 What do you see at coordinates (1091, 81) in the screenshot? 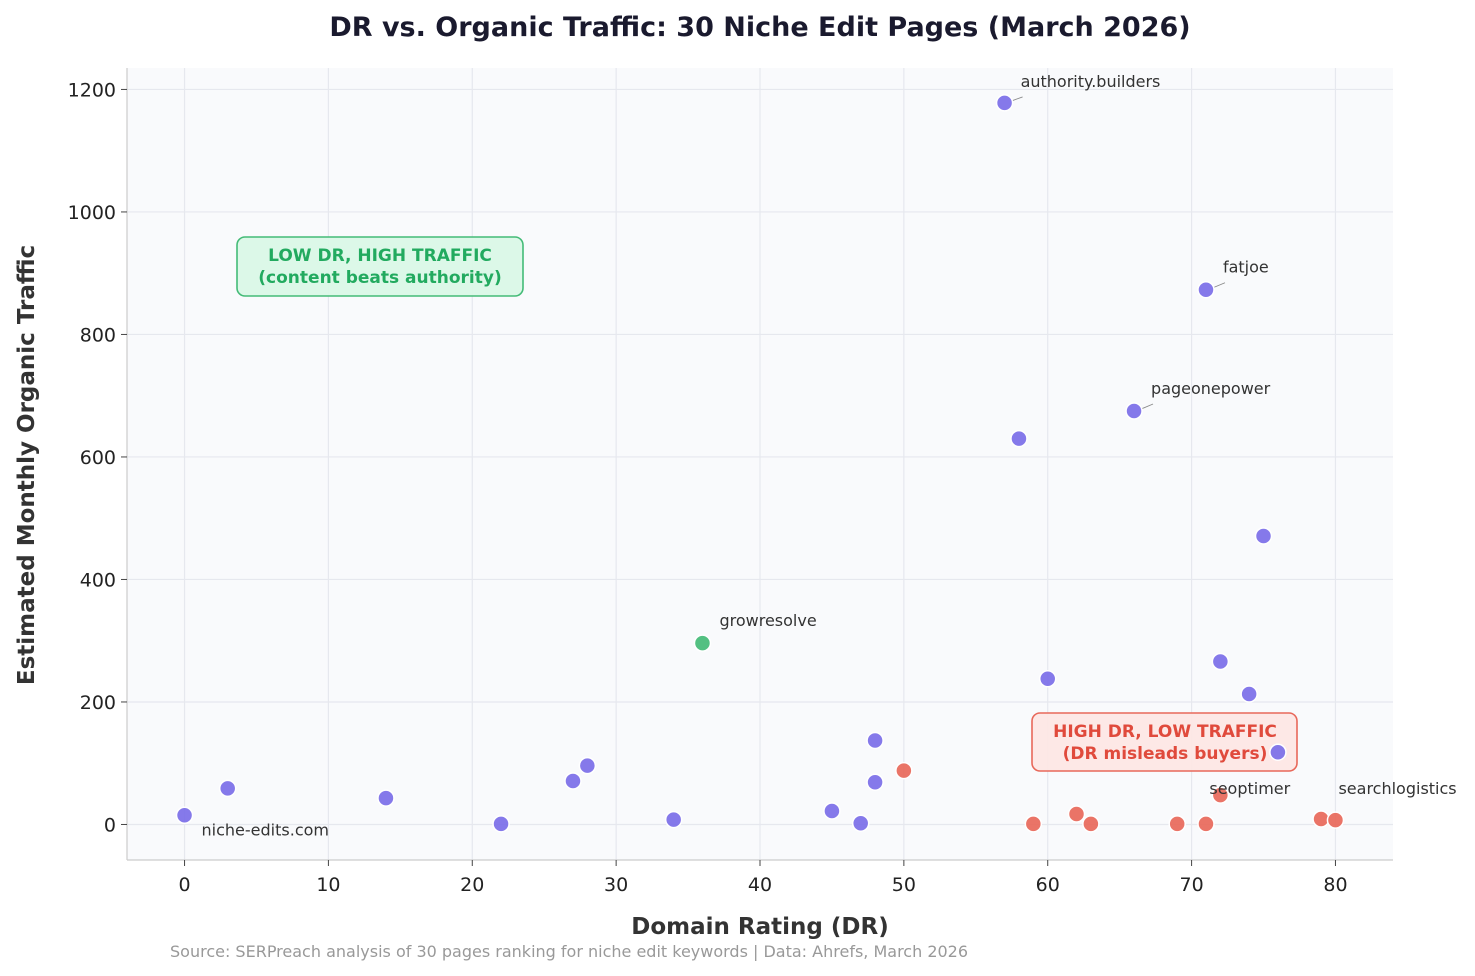
I see `point-label: authority.builders` at bounding box center [1091, 81].